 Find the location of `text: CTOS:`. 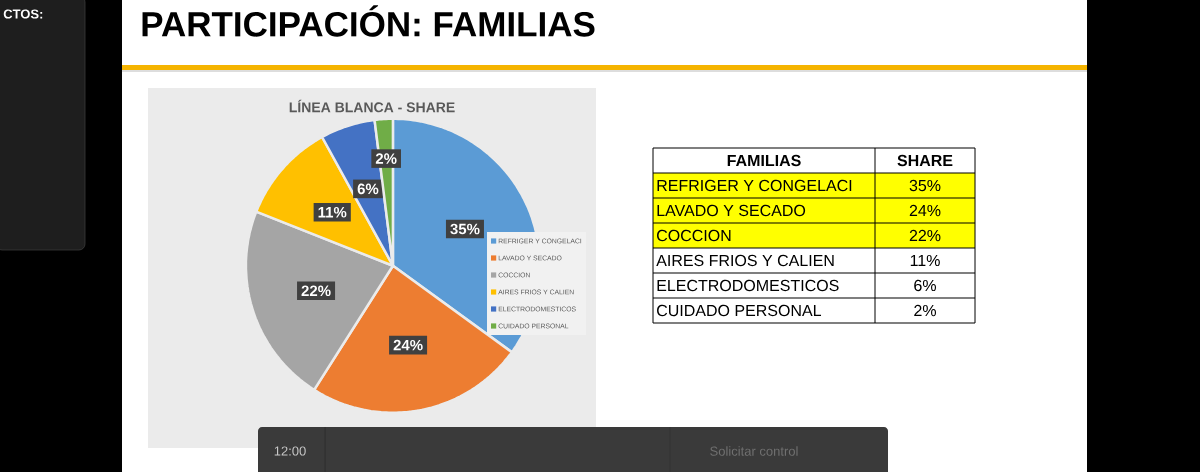

text: CTOS: is located at coordinates (23, 14).